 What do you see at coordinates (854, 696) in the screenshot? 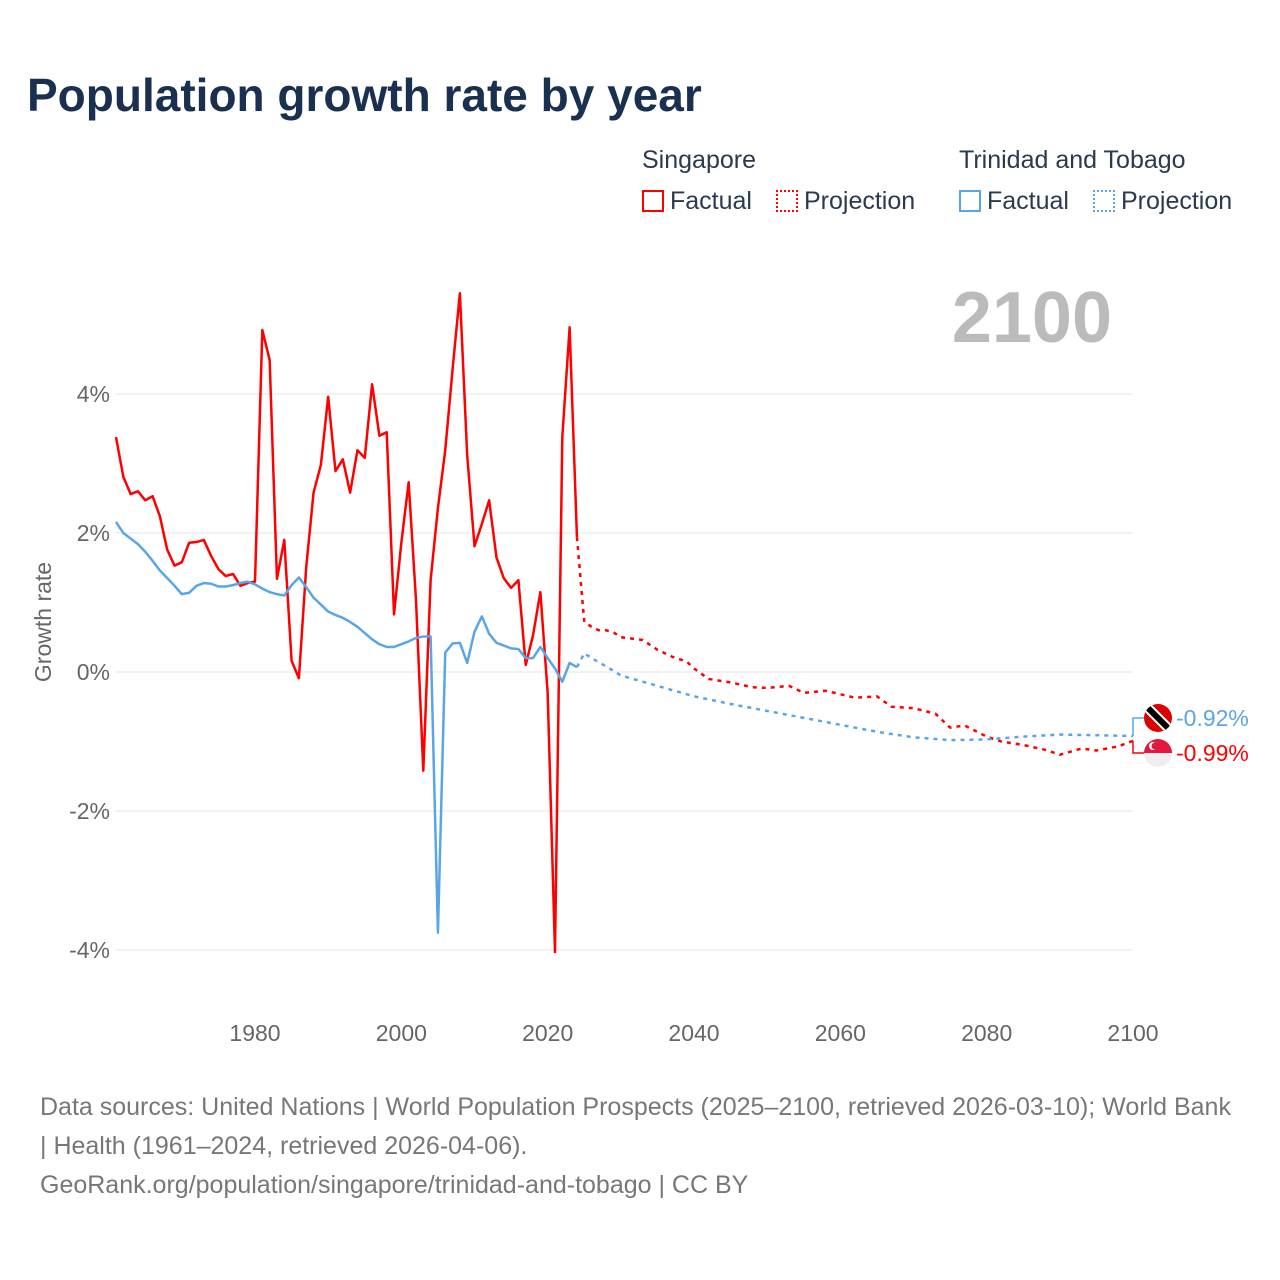
I see `series-line-trinidad-and-tobago-projection` at bounding box center [854, 696].